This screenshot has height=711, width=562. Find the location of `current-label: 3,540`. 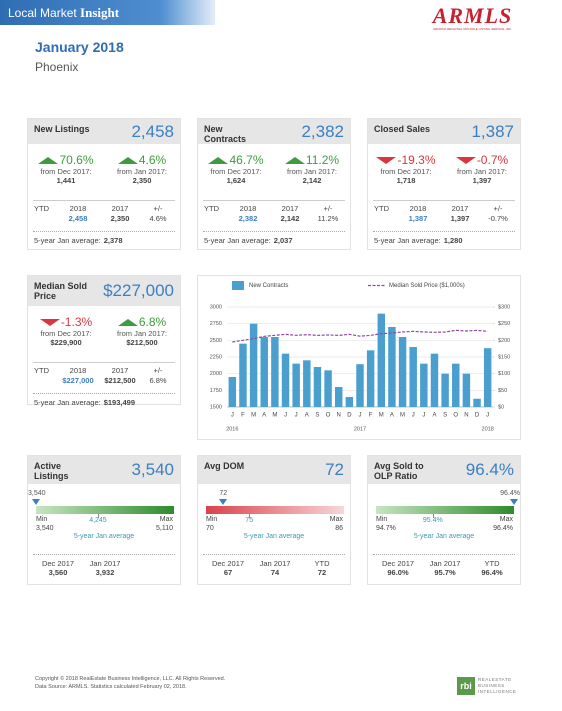

current-label: 3,540 is located at coordinates (37, 493).